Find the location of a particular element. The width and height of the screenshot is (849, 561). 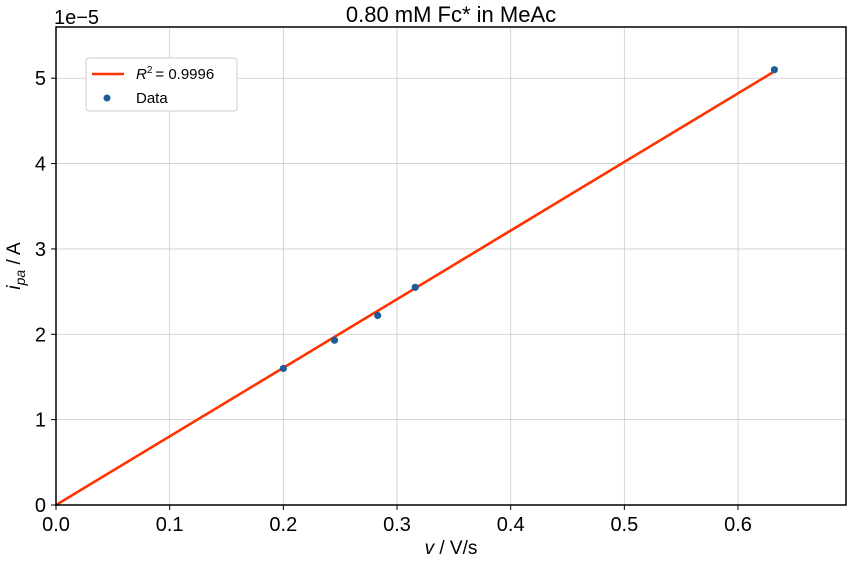

x-tick-label: 0.4 is located at coordinates (511, 525).